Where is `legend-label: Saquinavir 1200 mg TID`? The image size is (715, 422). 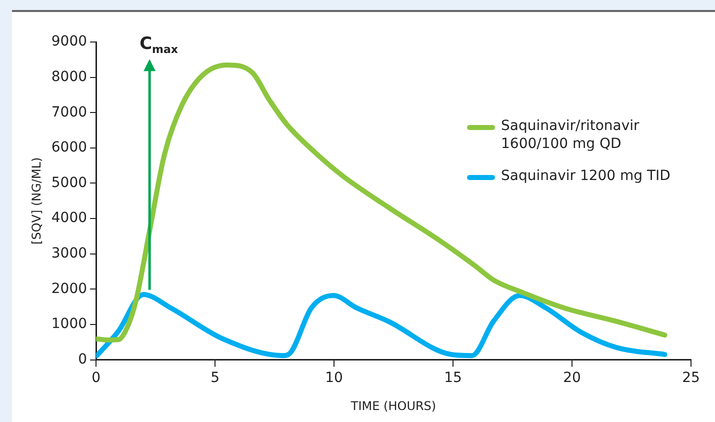
legend-label: Saquinavir 1200 mg TID is located at coordinates (586, 176).